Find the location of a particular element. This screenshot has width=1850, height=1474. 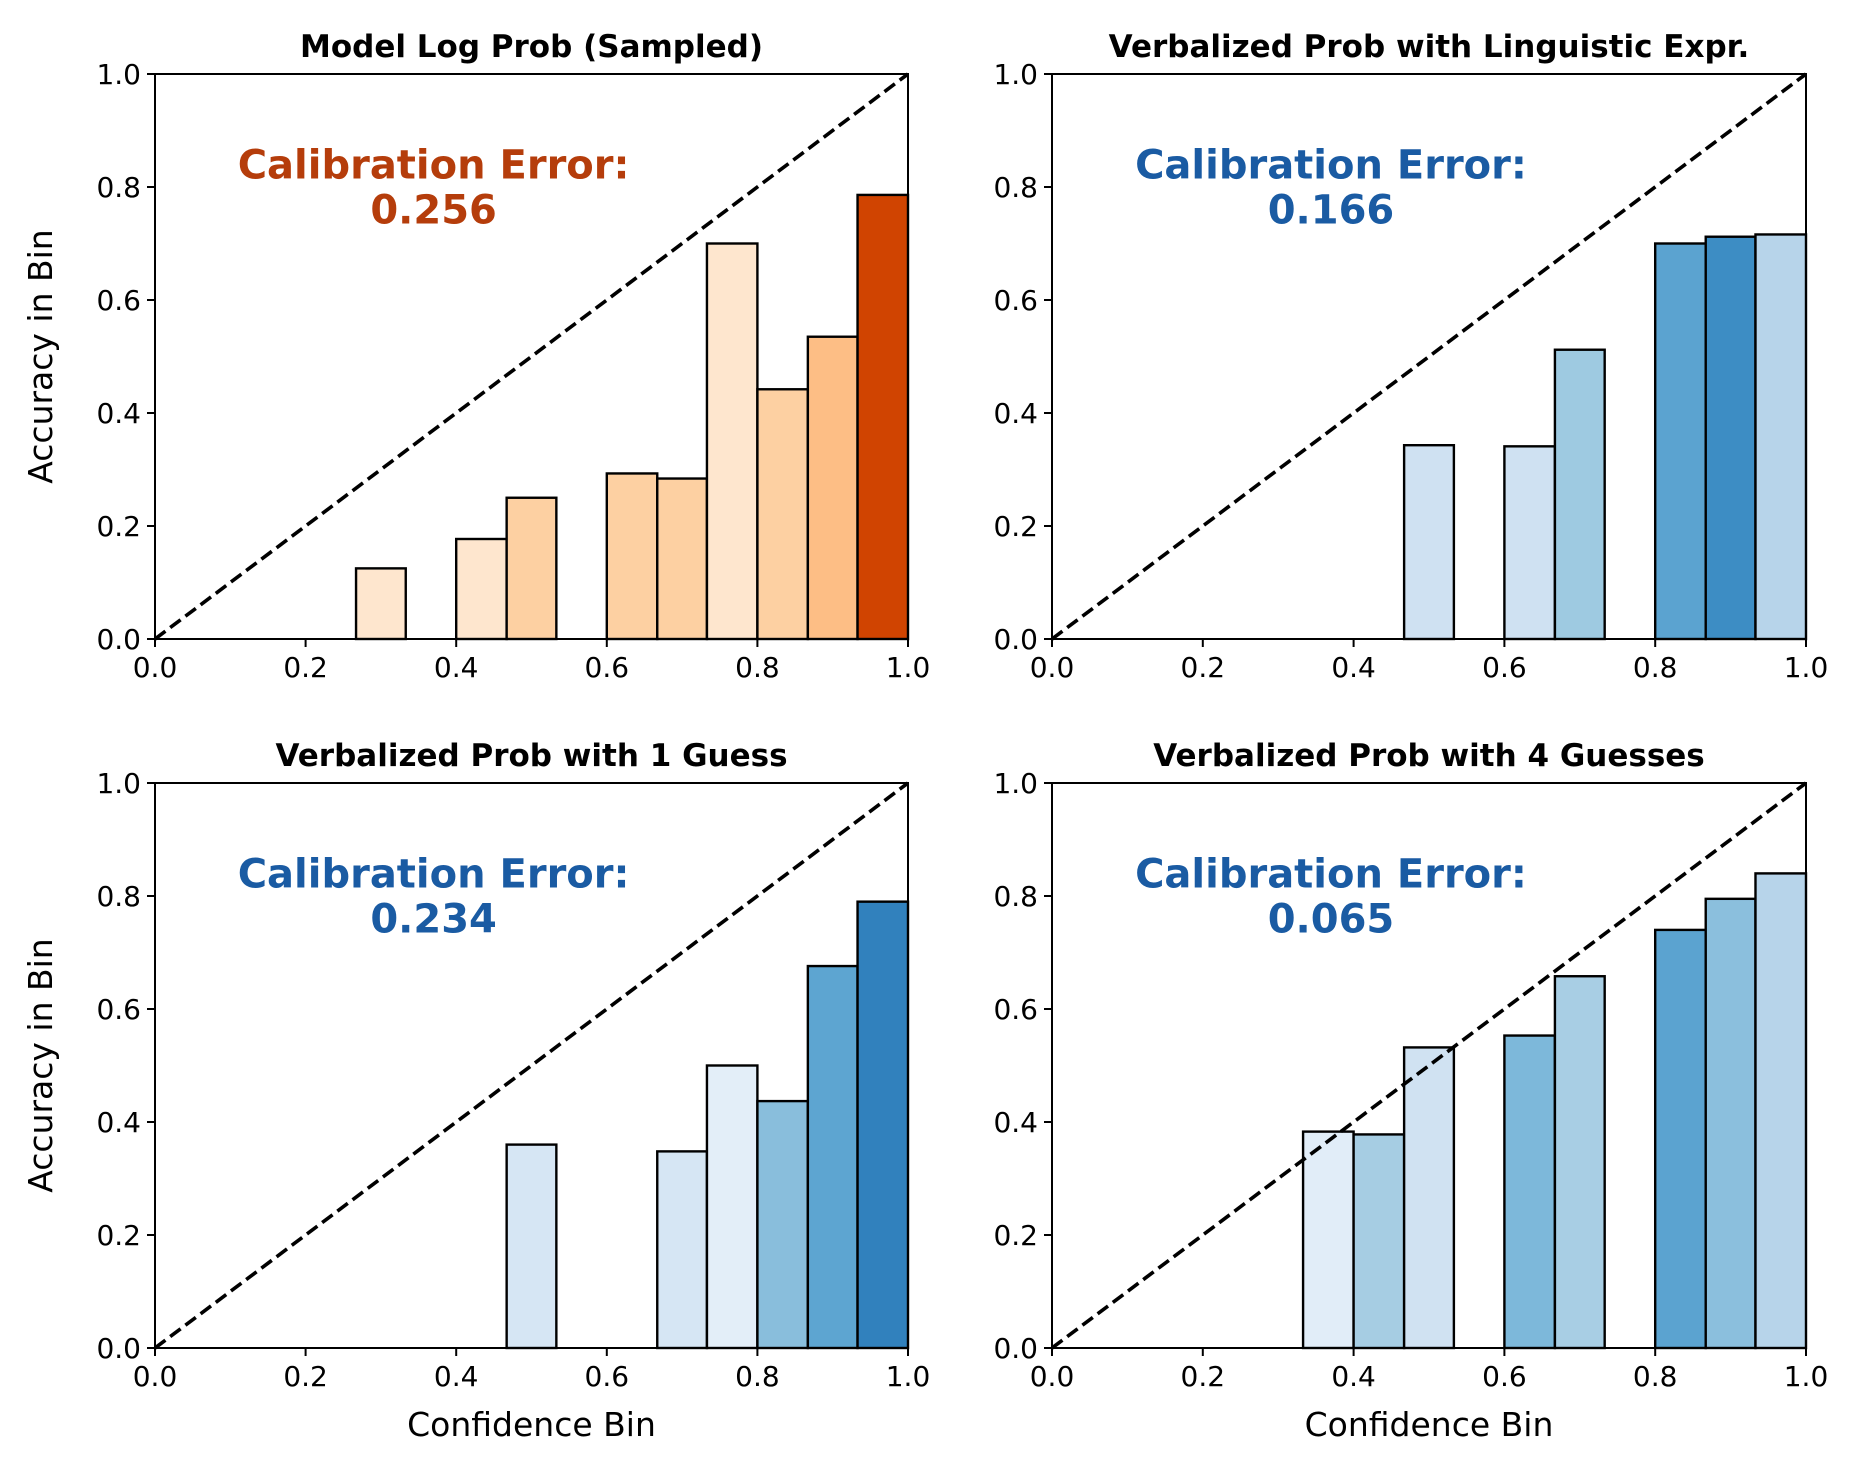

calibration-error-value: 0.256 is located at coordinates (433, 211).